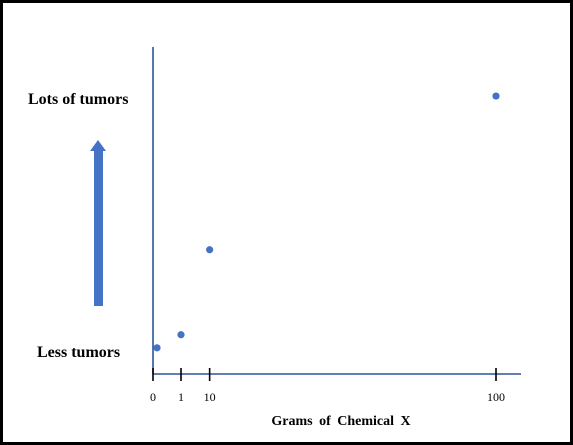 The width and height of the screenshot is (573, 445). I want to click on x-axis-title: Grams of Chemical X, so click(340, 421).